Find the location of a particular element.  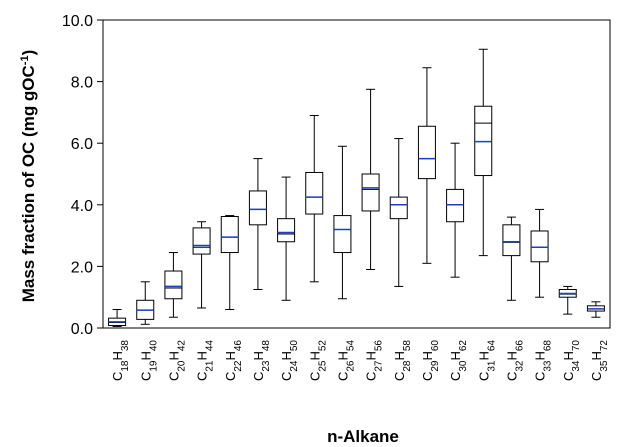

box-c32 is located at coordinates (511, 258).